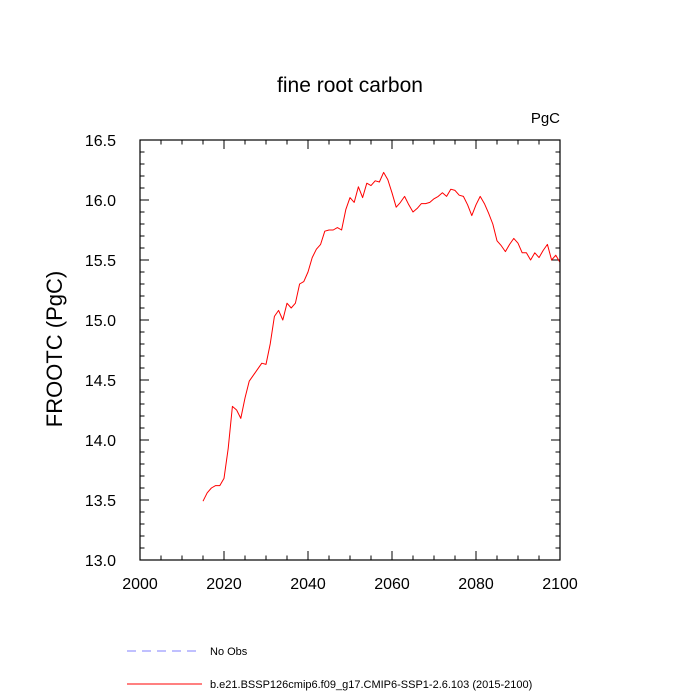  I want to click on chart-title: fine root carbon, so click(350, 85).